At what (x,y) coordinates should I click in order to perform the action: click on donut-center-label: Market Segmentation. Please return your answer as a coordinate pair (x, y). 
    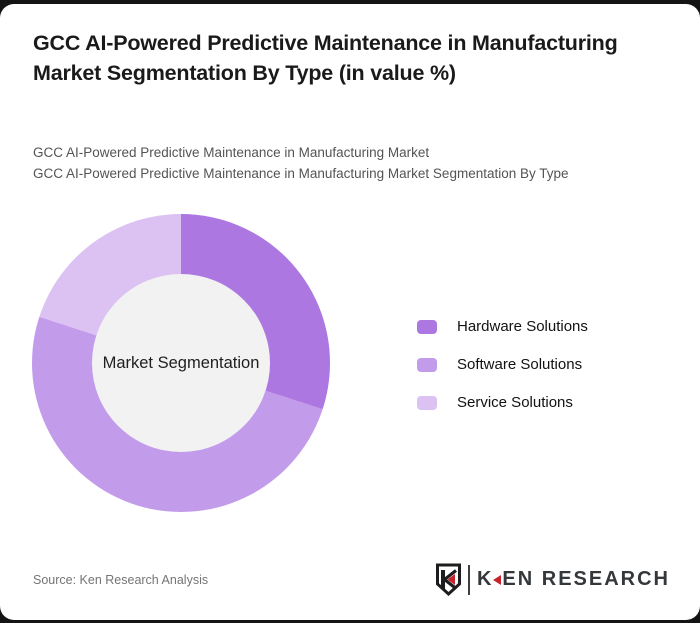
    Looking at the image, I should click on (181, 362).